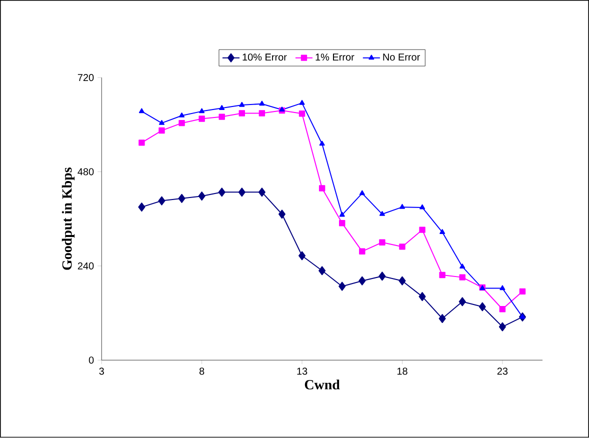 Image resolution: width=589 pixels, height=438 pixels. Describe the element at coordinates (201, 371) in the screenshot. I see `x-tick-label: 8` at that location.